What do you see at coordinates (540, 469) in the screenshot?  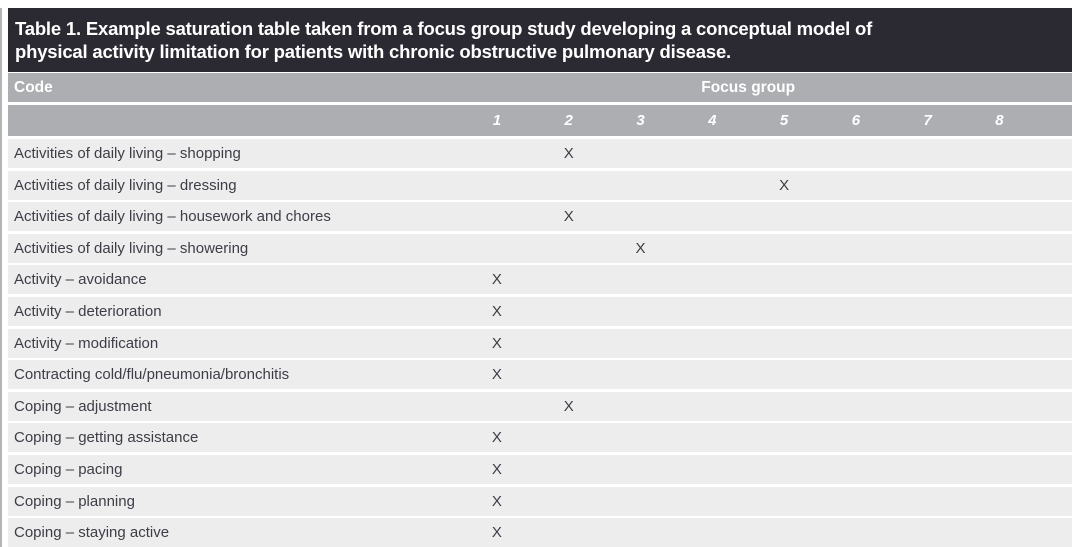 I see `table-row: Coping – pacing X` at bounding box center [540, 469].